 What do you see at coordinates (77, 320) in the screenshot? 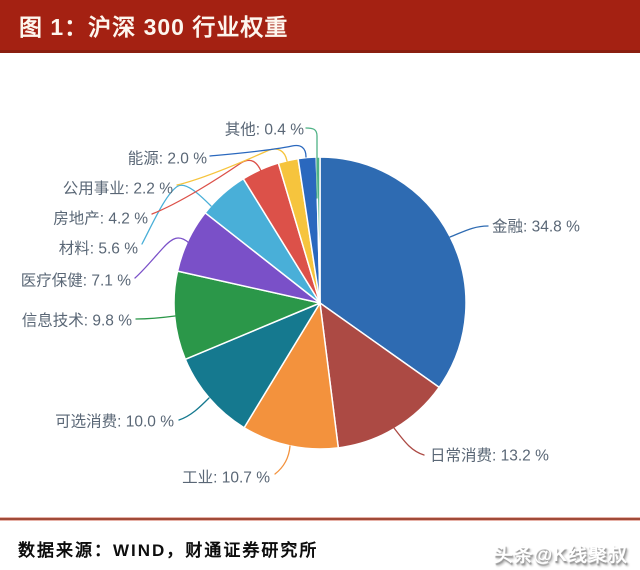
I see `slice-label-info-tech: 信息技术: 9.8 %` at bounding box center [77, 320].